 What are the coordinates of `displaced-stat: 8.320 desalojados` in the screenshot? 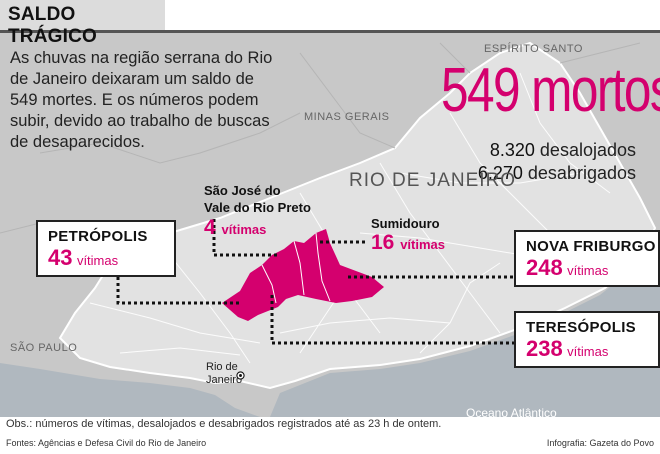 It's located at (563, 150).